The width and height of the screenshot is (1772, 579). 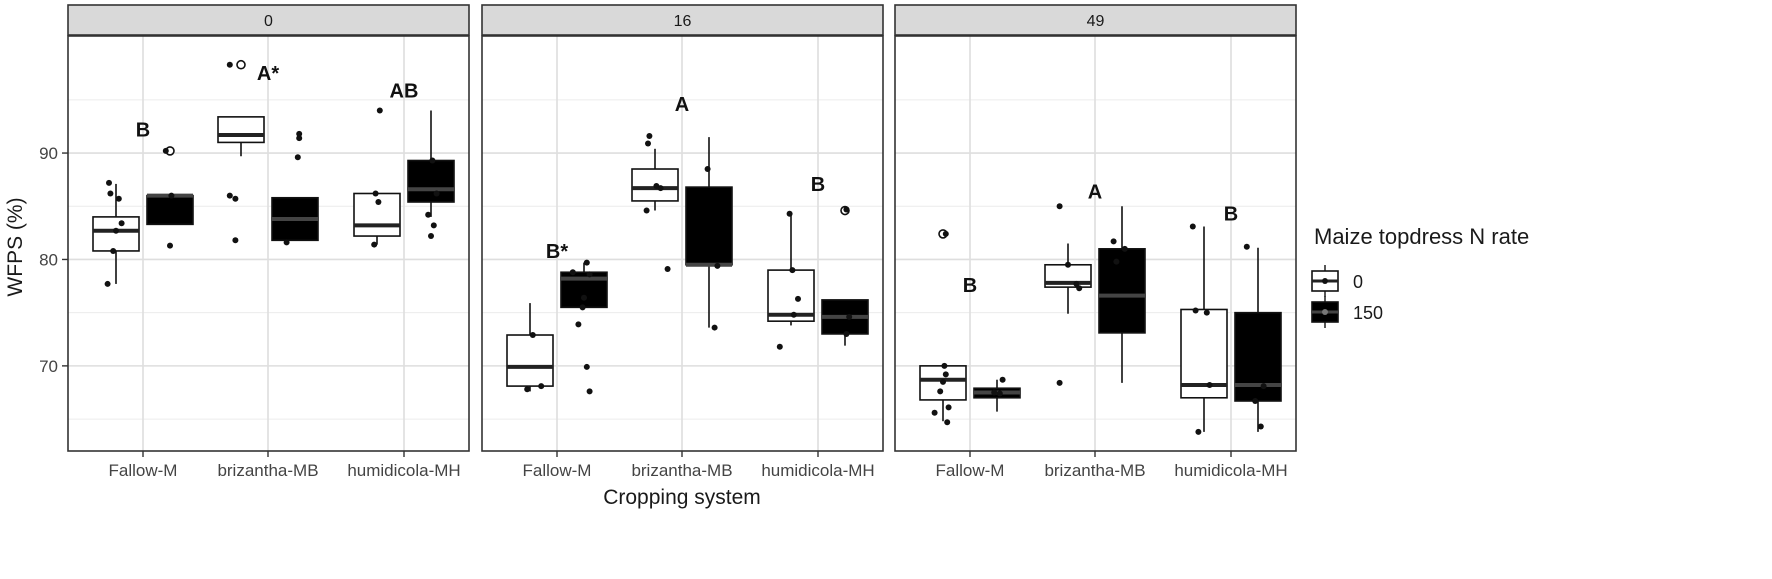 I want to click on x-axis-title: Cropping system, so click(x=682, y=497).